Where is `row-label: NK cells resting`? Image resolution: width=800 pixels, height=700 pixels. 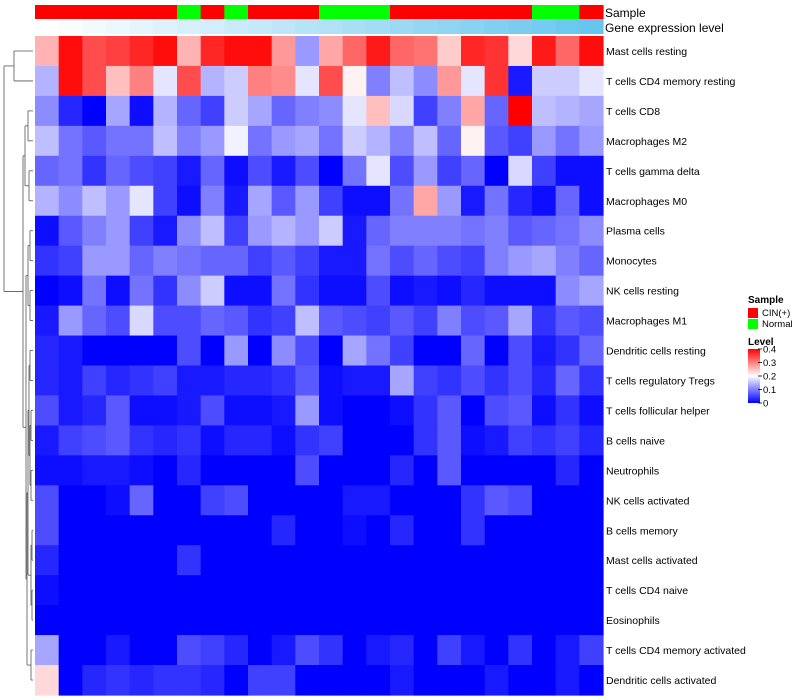 row-label: NK cells resting is located at coordinates (642, 292).